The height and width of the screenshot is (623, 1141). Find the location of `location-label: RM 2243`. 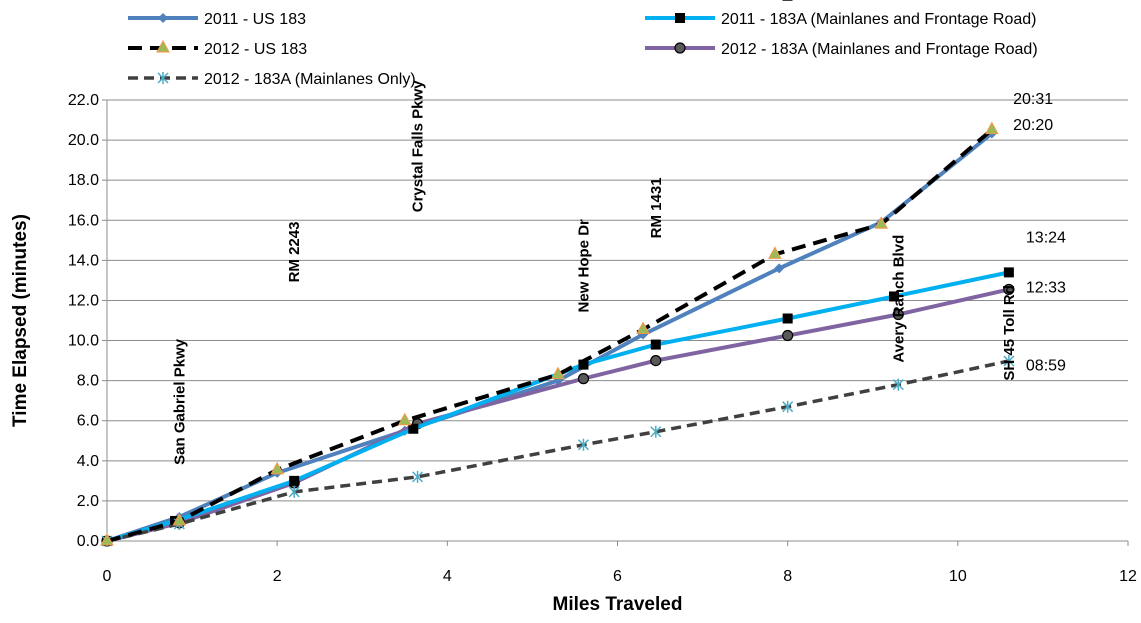

location-label: RM 2243 is located at coordinates (294, 252).